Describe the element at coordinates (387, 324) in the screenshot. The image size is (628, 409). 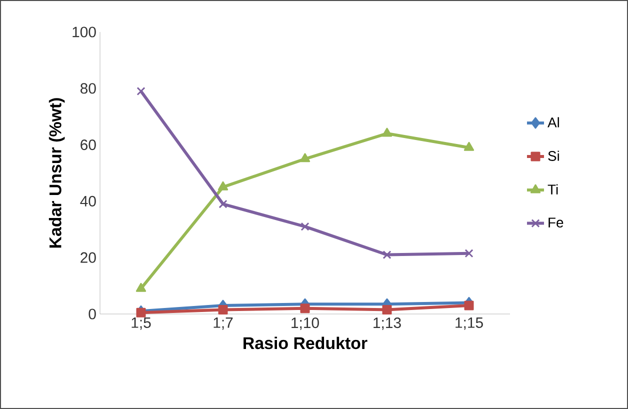
I see `x-tick-label: 1;13` at that location.